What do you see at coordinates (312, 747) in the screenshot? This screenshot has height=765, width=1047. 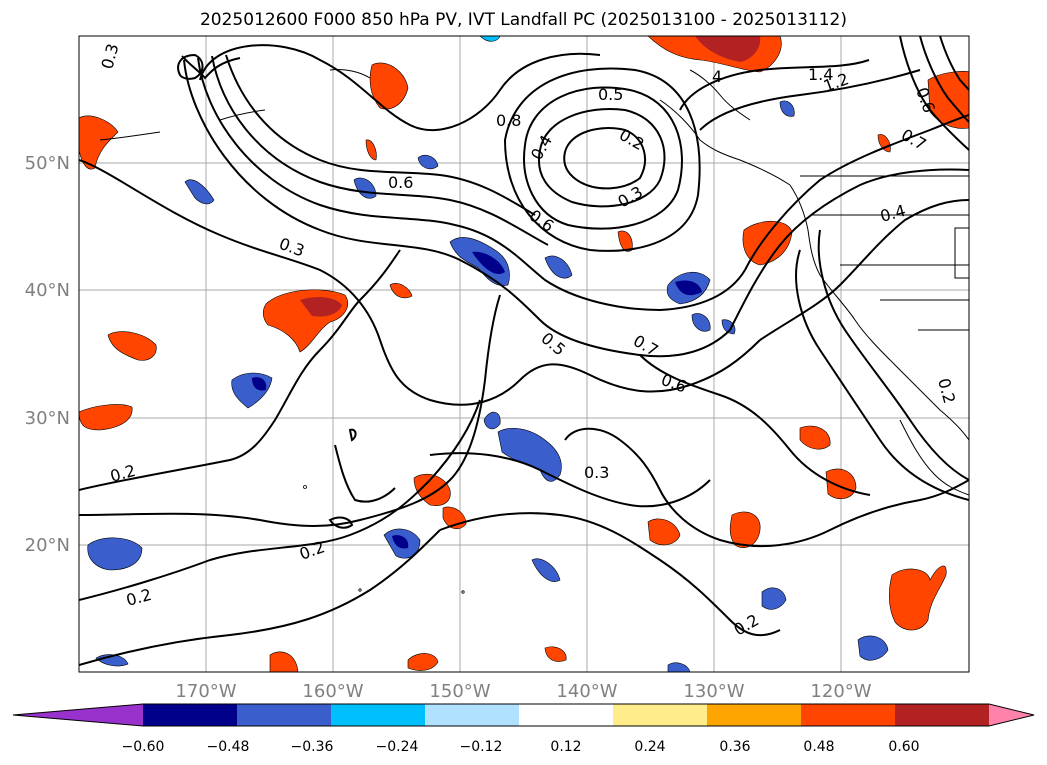 I see `colorbar-tick-label: −0.36` at bounding box center [312, 747].